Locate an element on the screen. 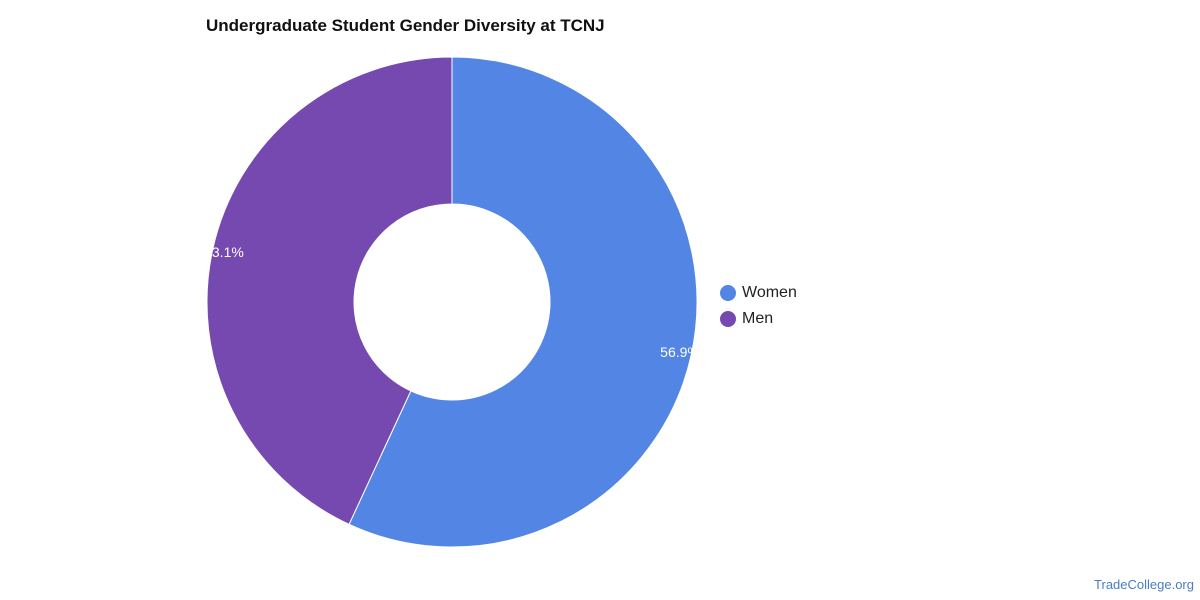 This screenshot has height=600, width=1200. legend-item-men: Men is located at coordinates (758, 319).